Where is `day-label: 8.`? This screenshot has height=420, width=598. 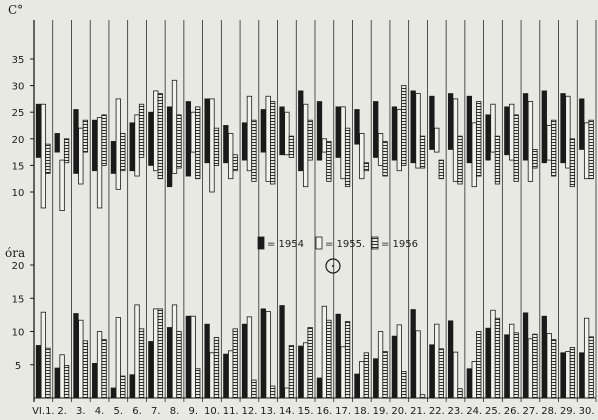
day-label: 8. is located at coordinates (175, 411).